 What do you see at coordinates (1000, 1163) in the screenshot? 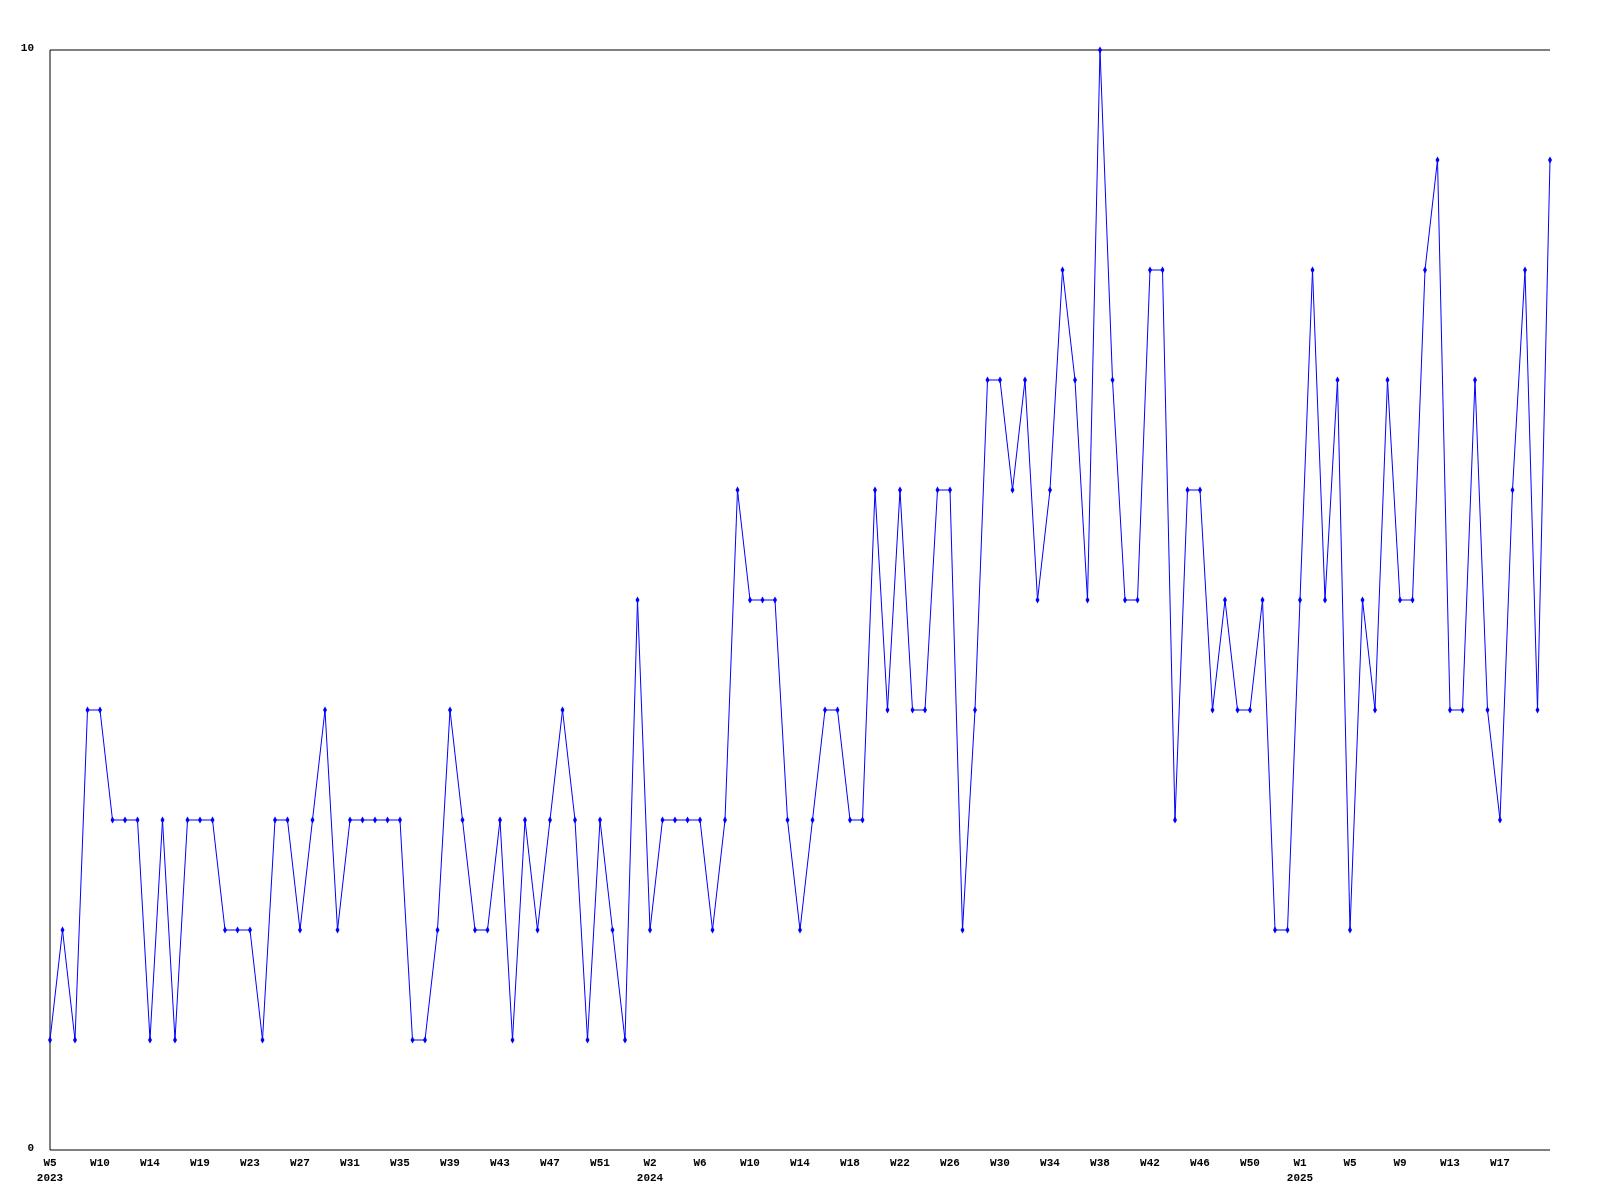
I see `x-tick-label: W30` at bounding box center [1000, 1163].